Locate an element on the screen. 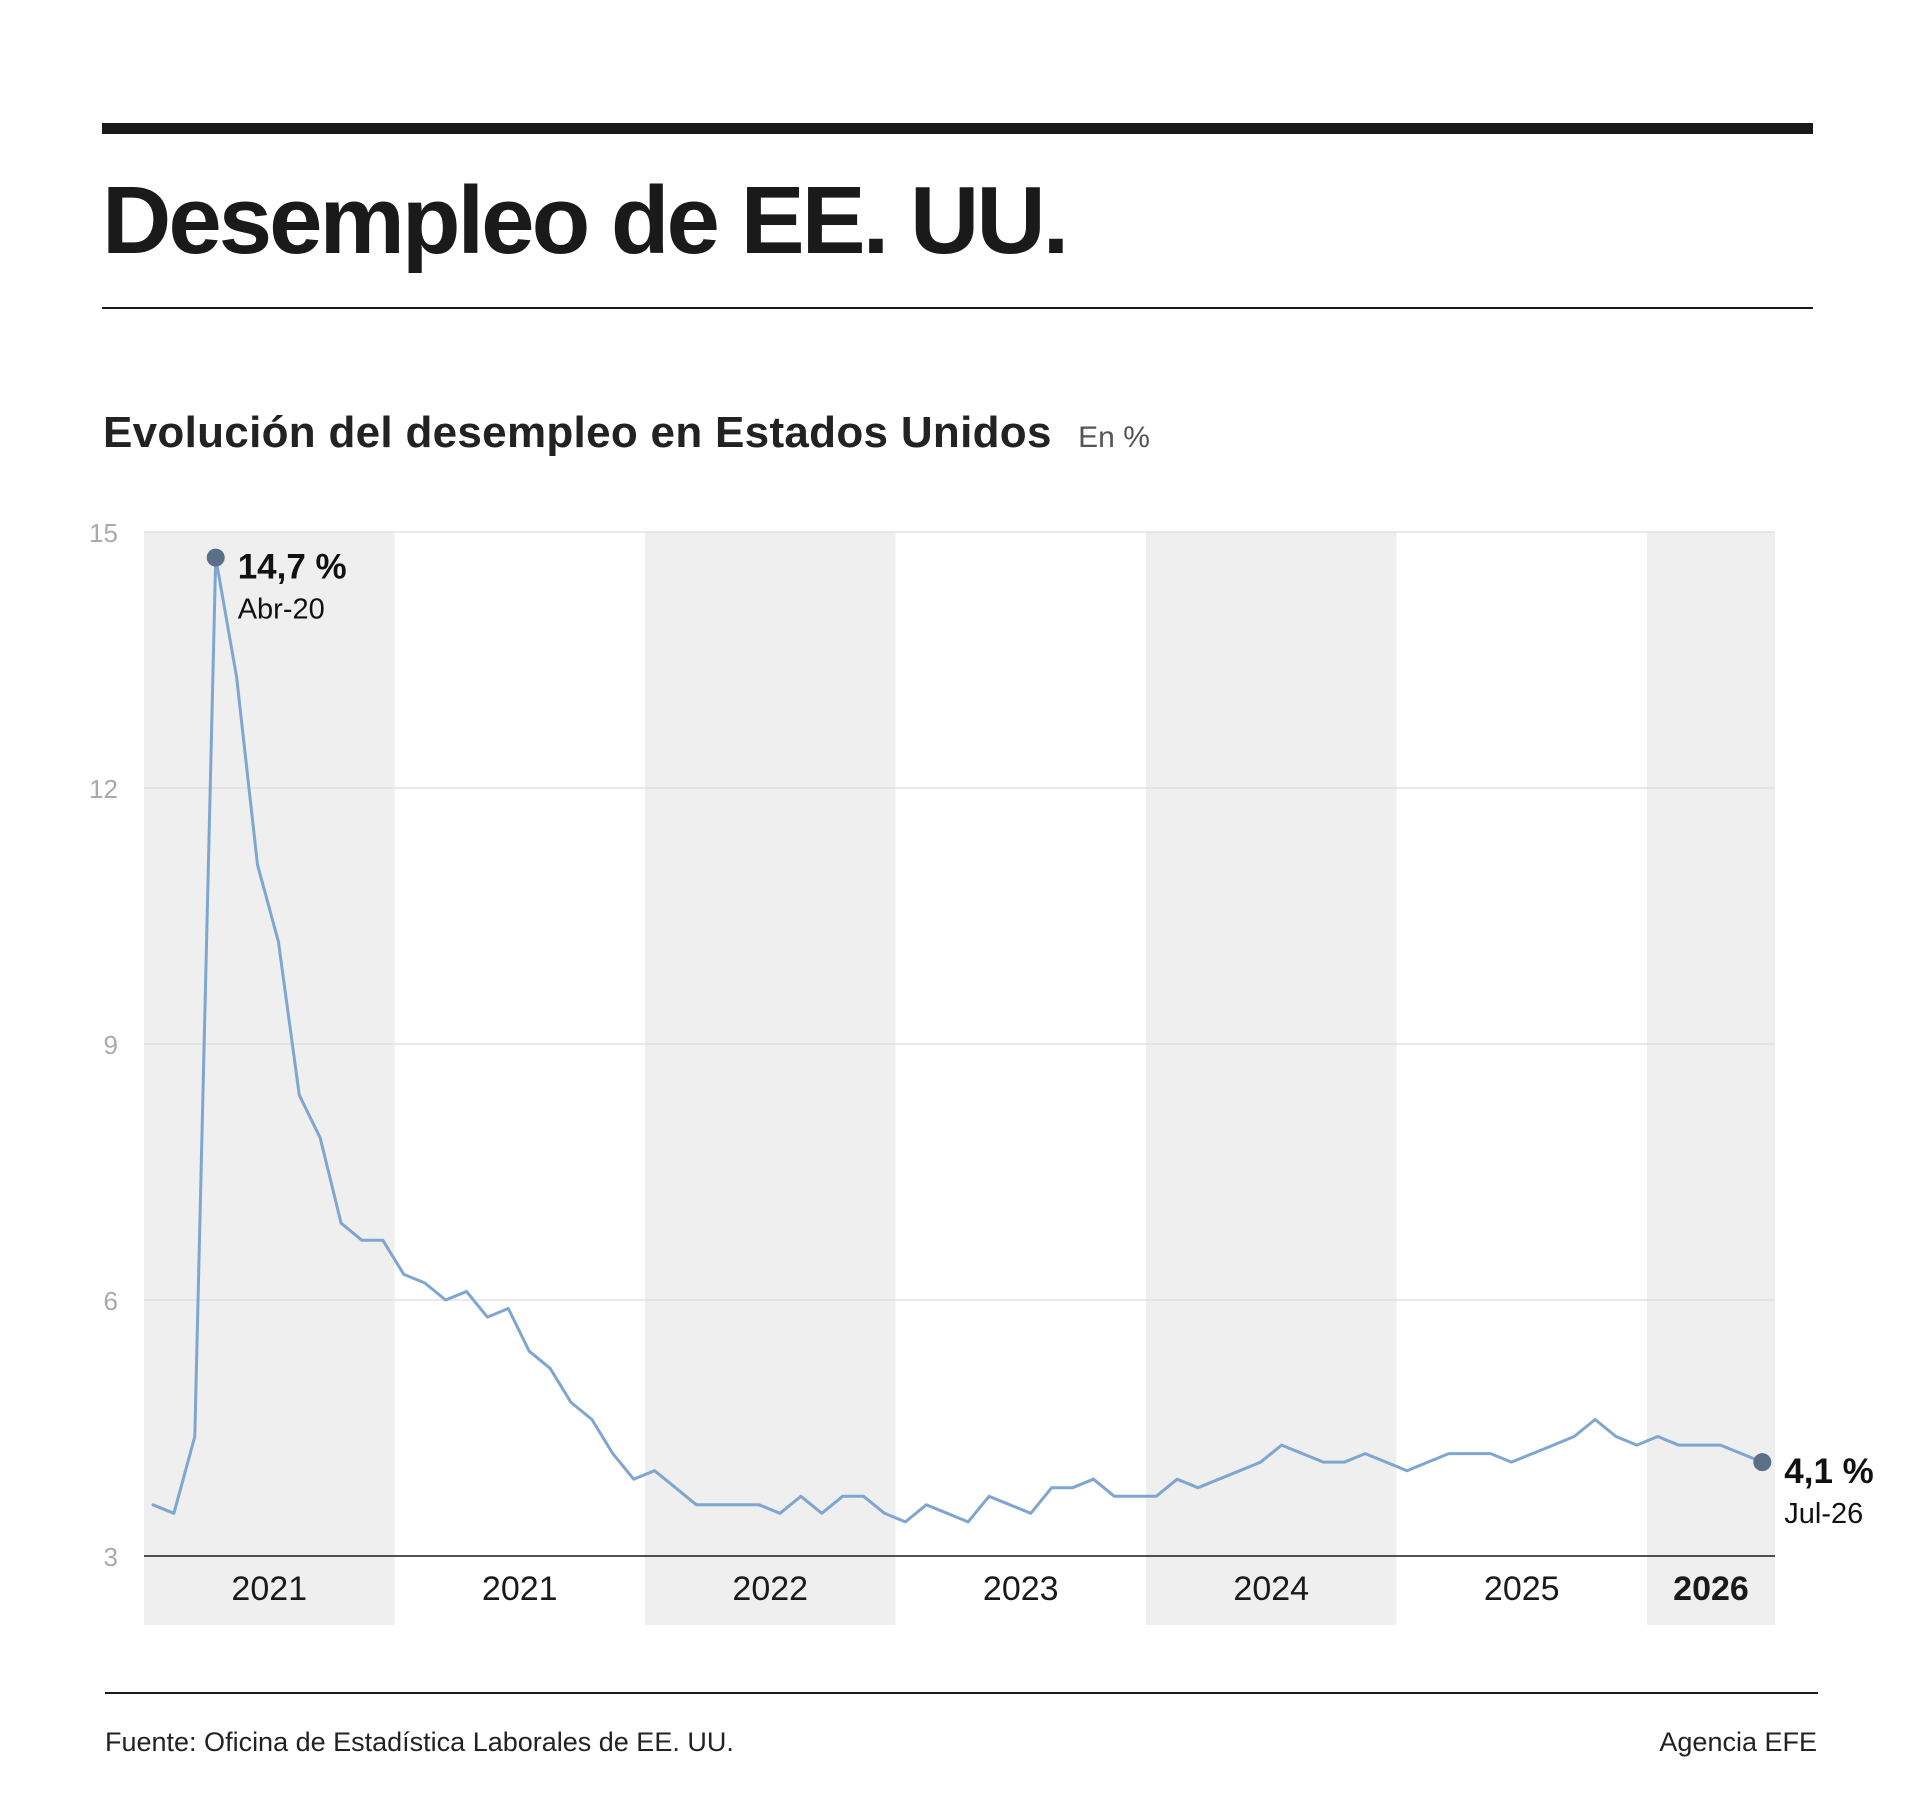 This screenshot has height=1796, width=1920. page-title: Desempleo de EE. UU. is located at coordinates (585, 220).